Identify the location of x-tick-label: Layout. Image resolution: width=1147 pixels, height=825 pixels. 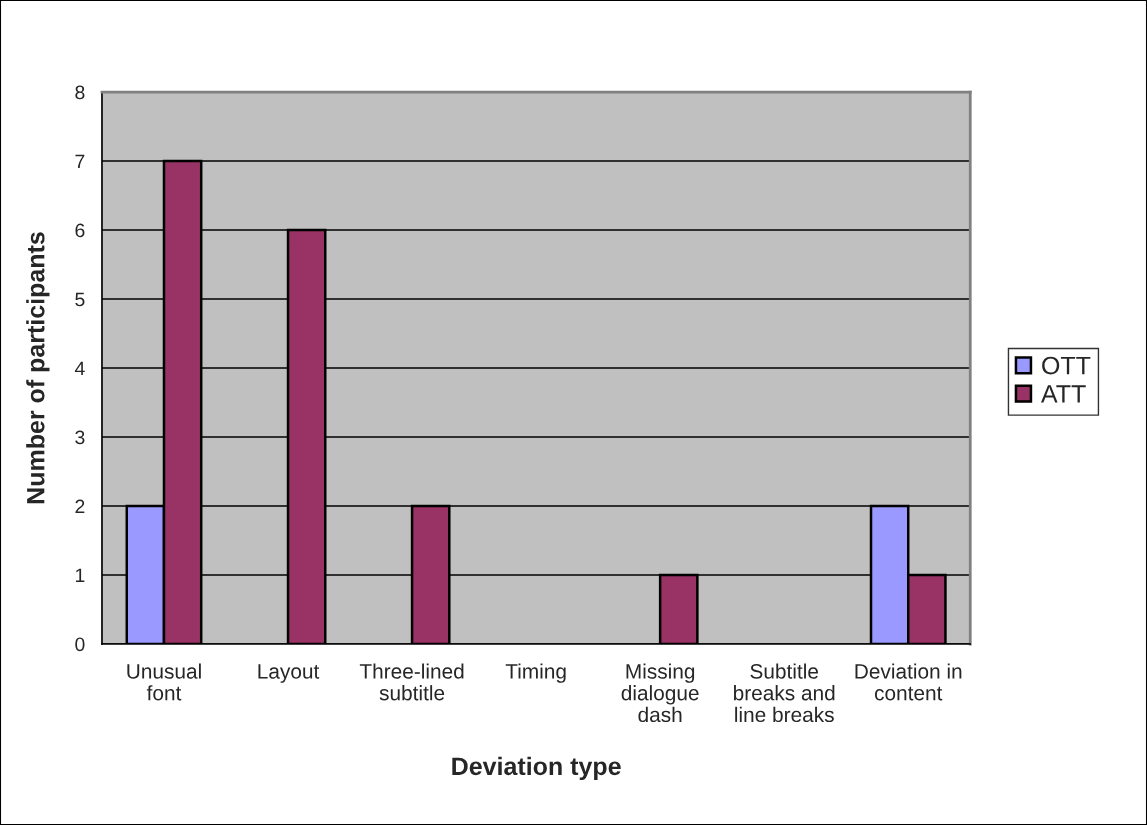
(289, 673).